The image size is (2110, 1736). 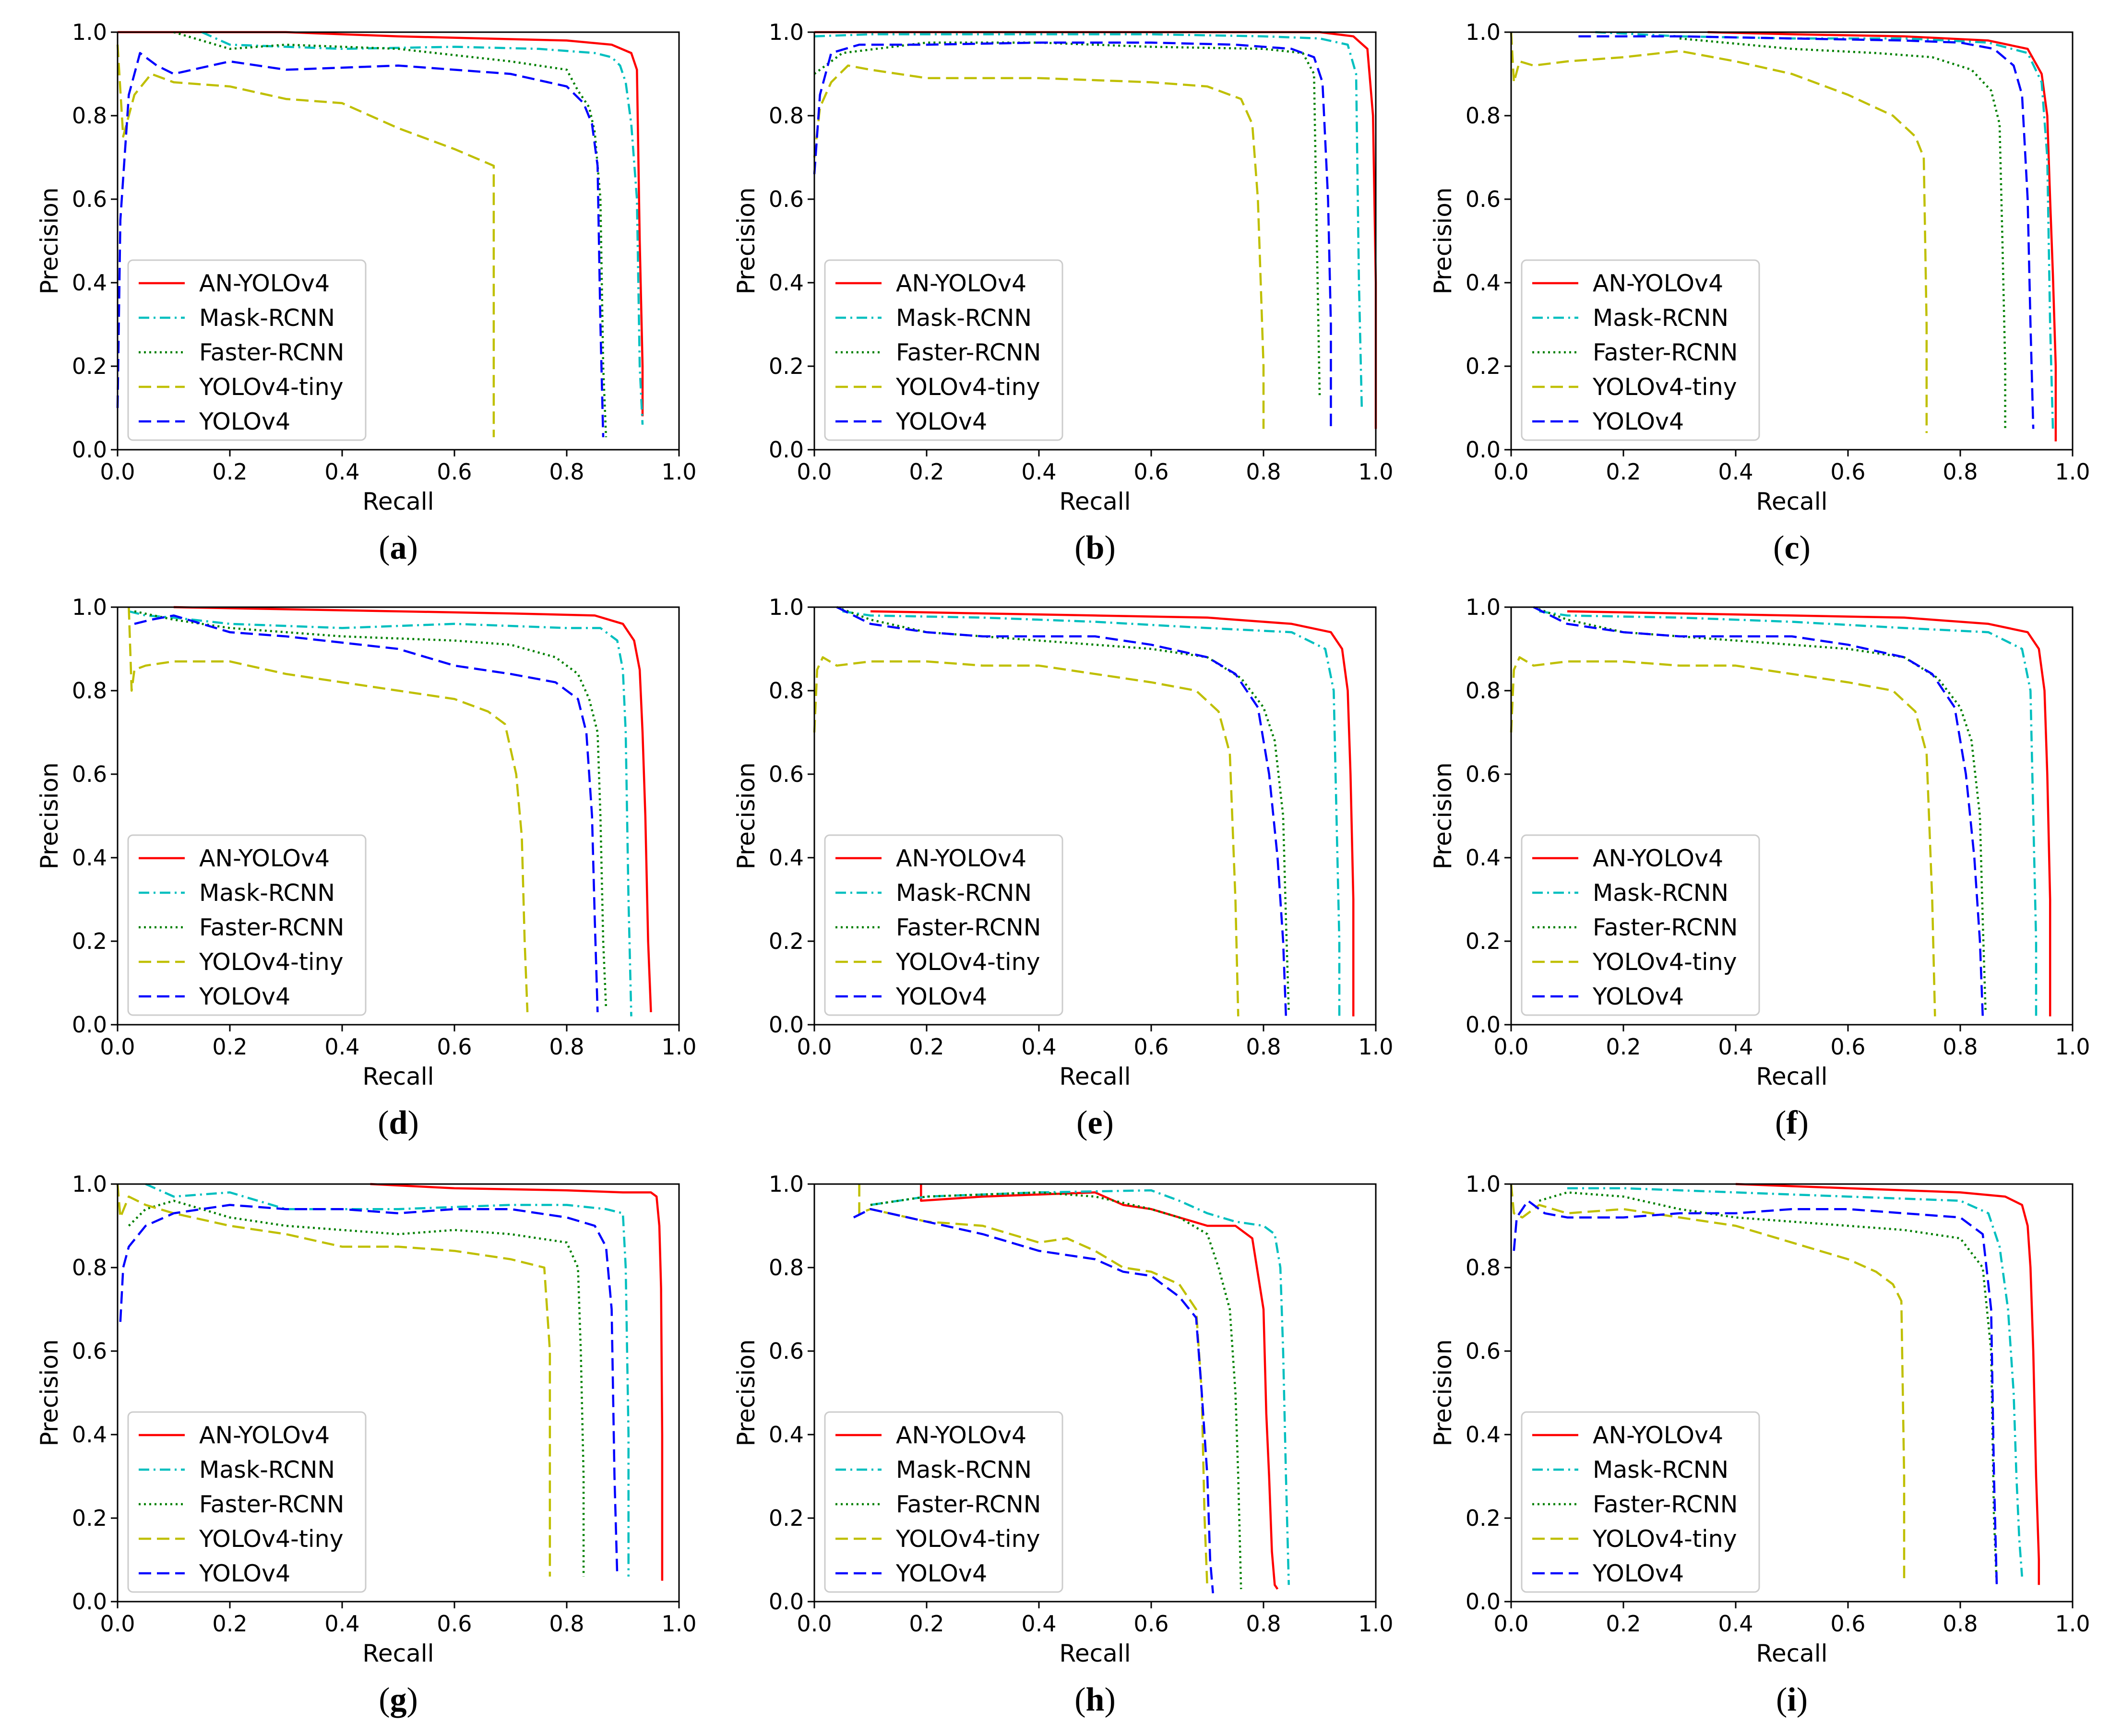 I want to click on panel-caption-letter: a, so click(x=398, y=547).